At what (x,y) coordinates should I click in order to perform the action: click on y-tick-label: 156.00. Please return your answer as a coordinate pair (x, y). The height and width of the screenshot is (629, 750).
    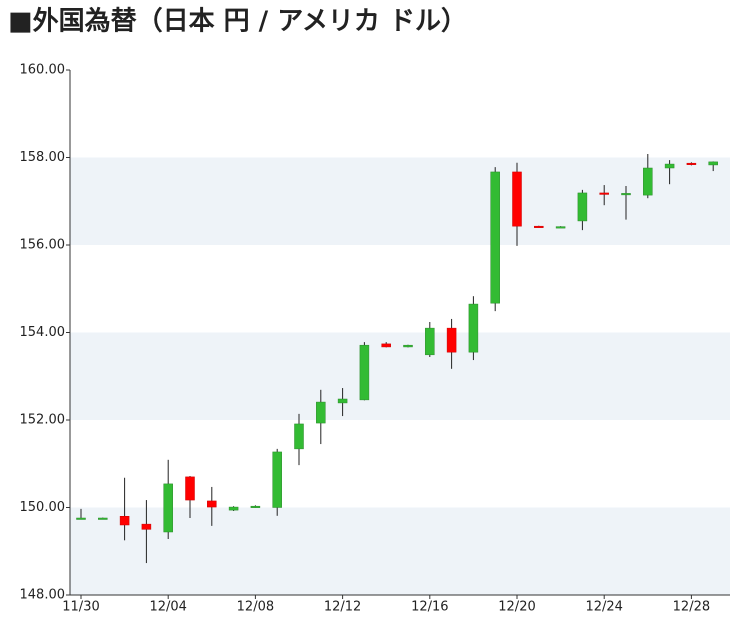
    Looking at the image, I should click on (43, 245).